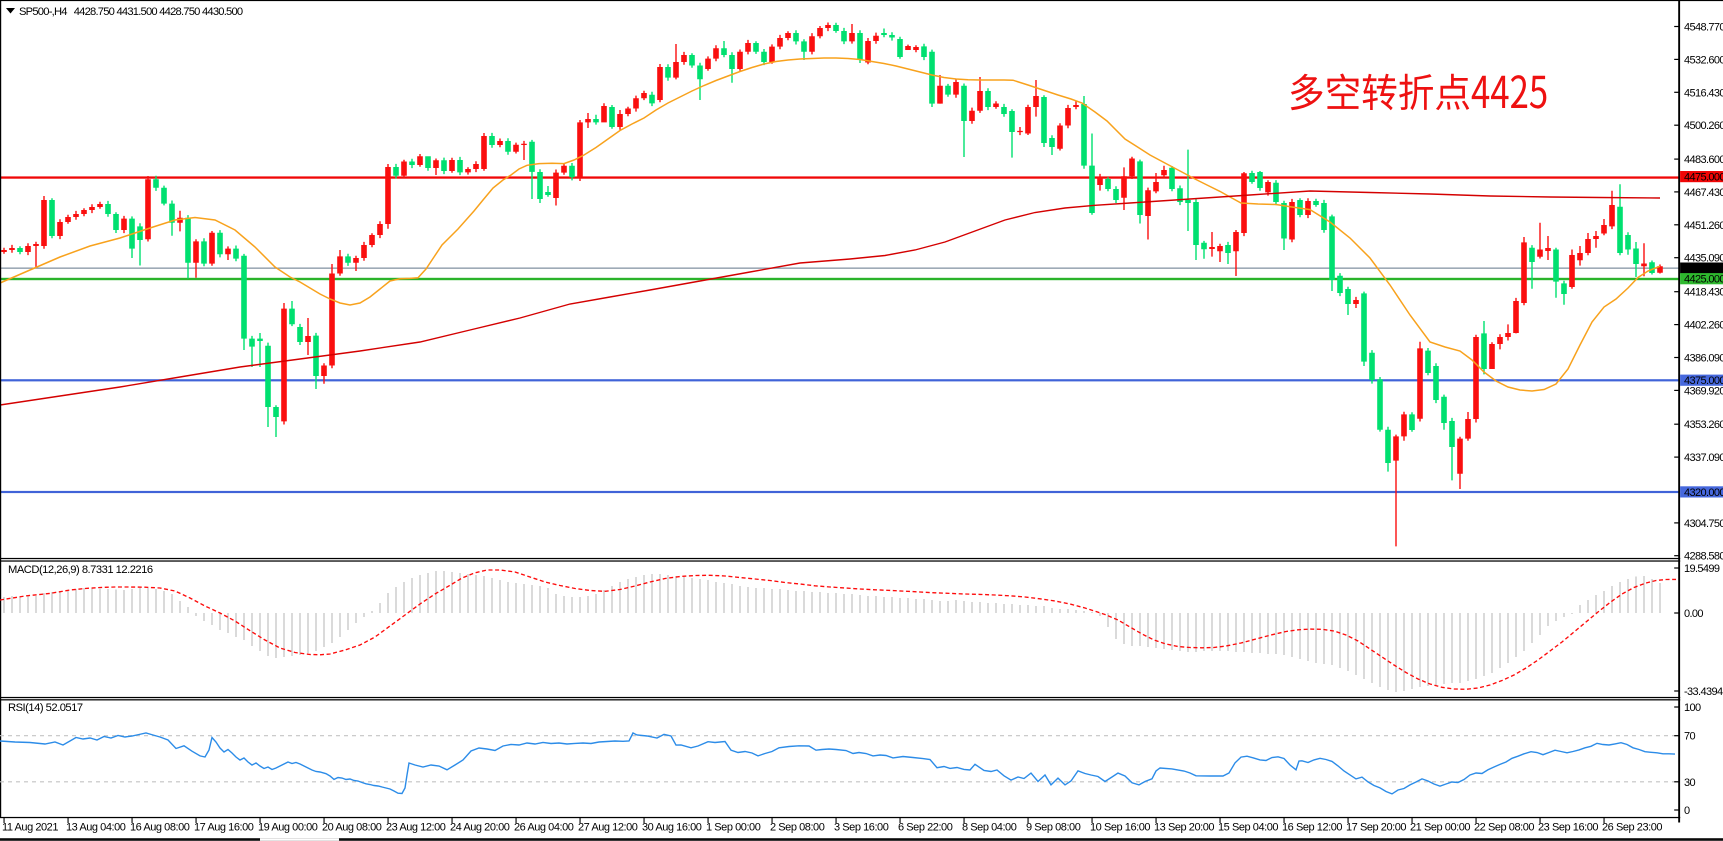 The image size is (1723, 841). Describe the element at coordinates (1703, 391) in the screenshot. I see `svg-text: 4369.920` at that location.